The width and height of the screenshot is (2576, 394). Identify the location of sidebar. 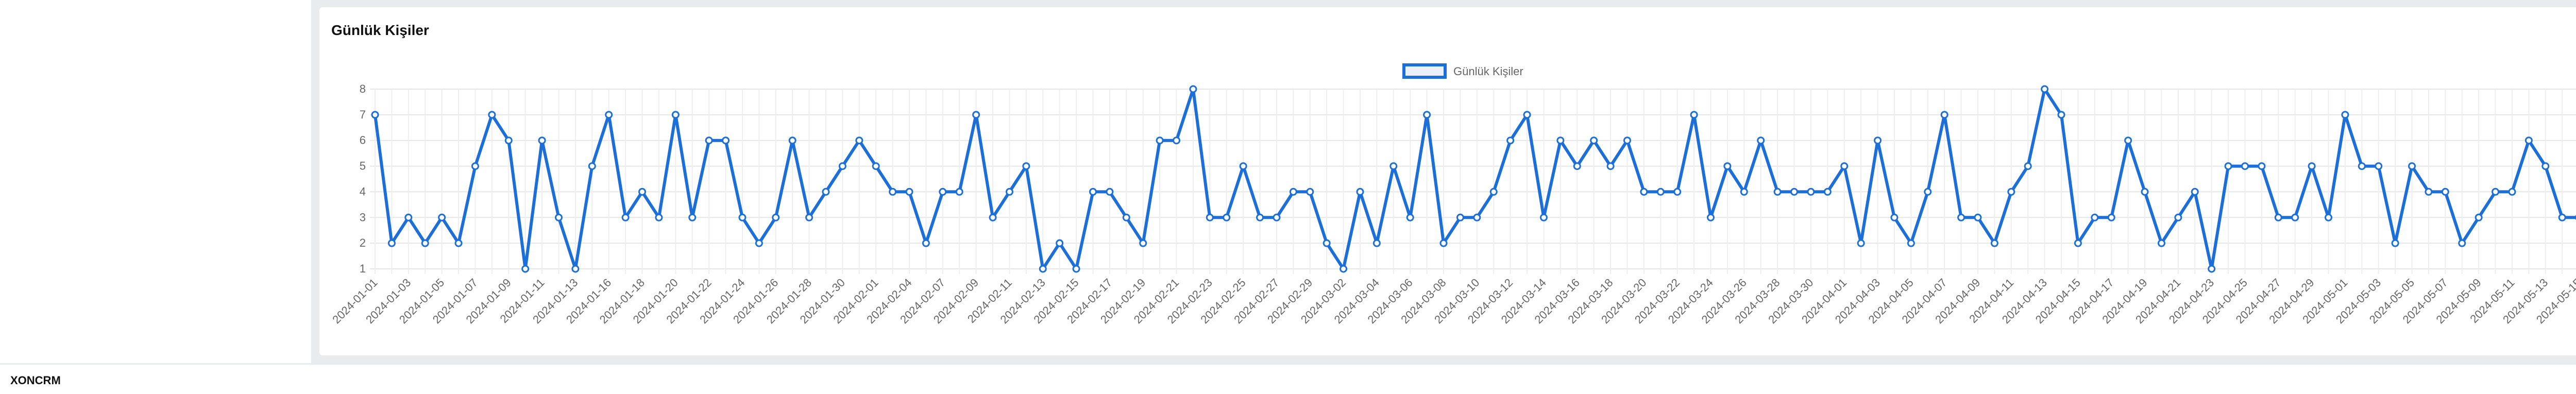
(155, 181).